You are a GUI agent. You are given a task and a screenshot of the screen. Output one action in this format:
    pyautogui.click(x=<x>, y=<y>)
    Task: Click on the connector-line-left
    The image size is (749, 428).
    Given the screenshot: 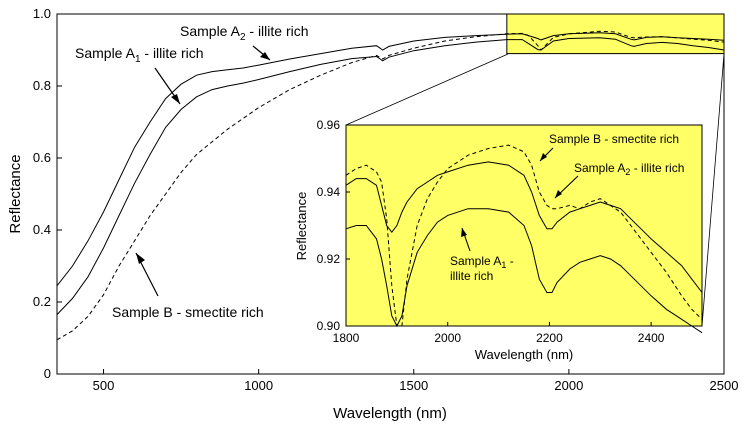 What is the action you would take?
    pyautogui.click(x=427, y=89)
    